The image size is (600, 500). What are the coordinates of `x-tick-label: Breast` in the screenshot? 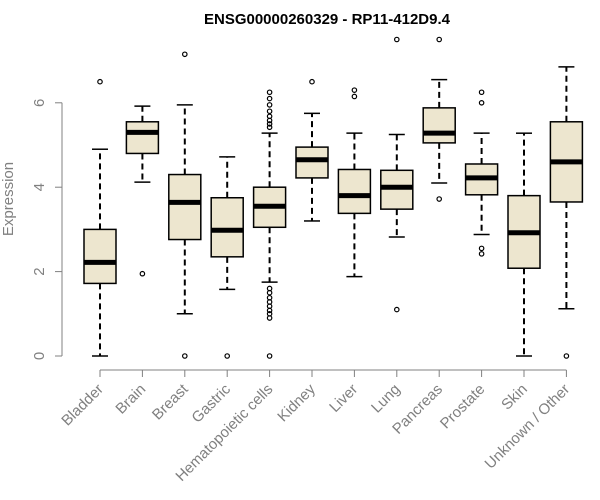 It's located at (170, 401).